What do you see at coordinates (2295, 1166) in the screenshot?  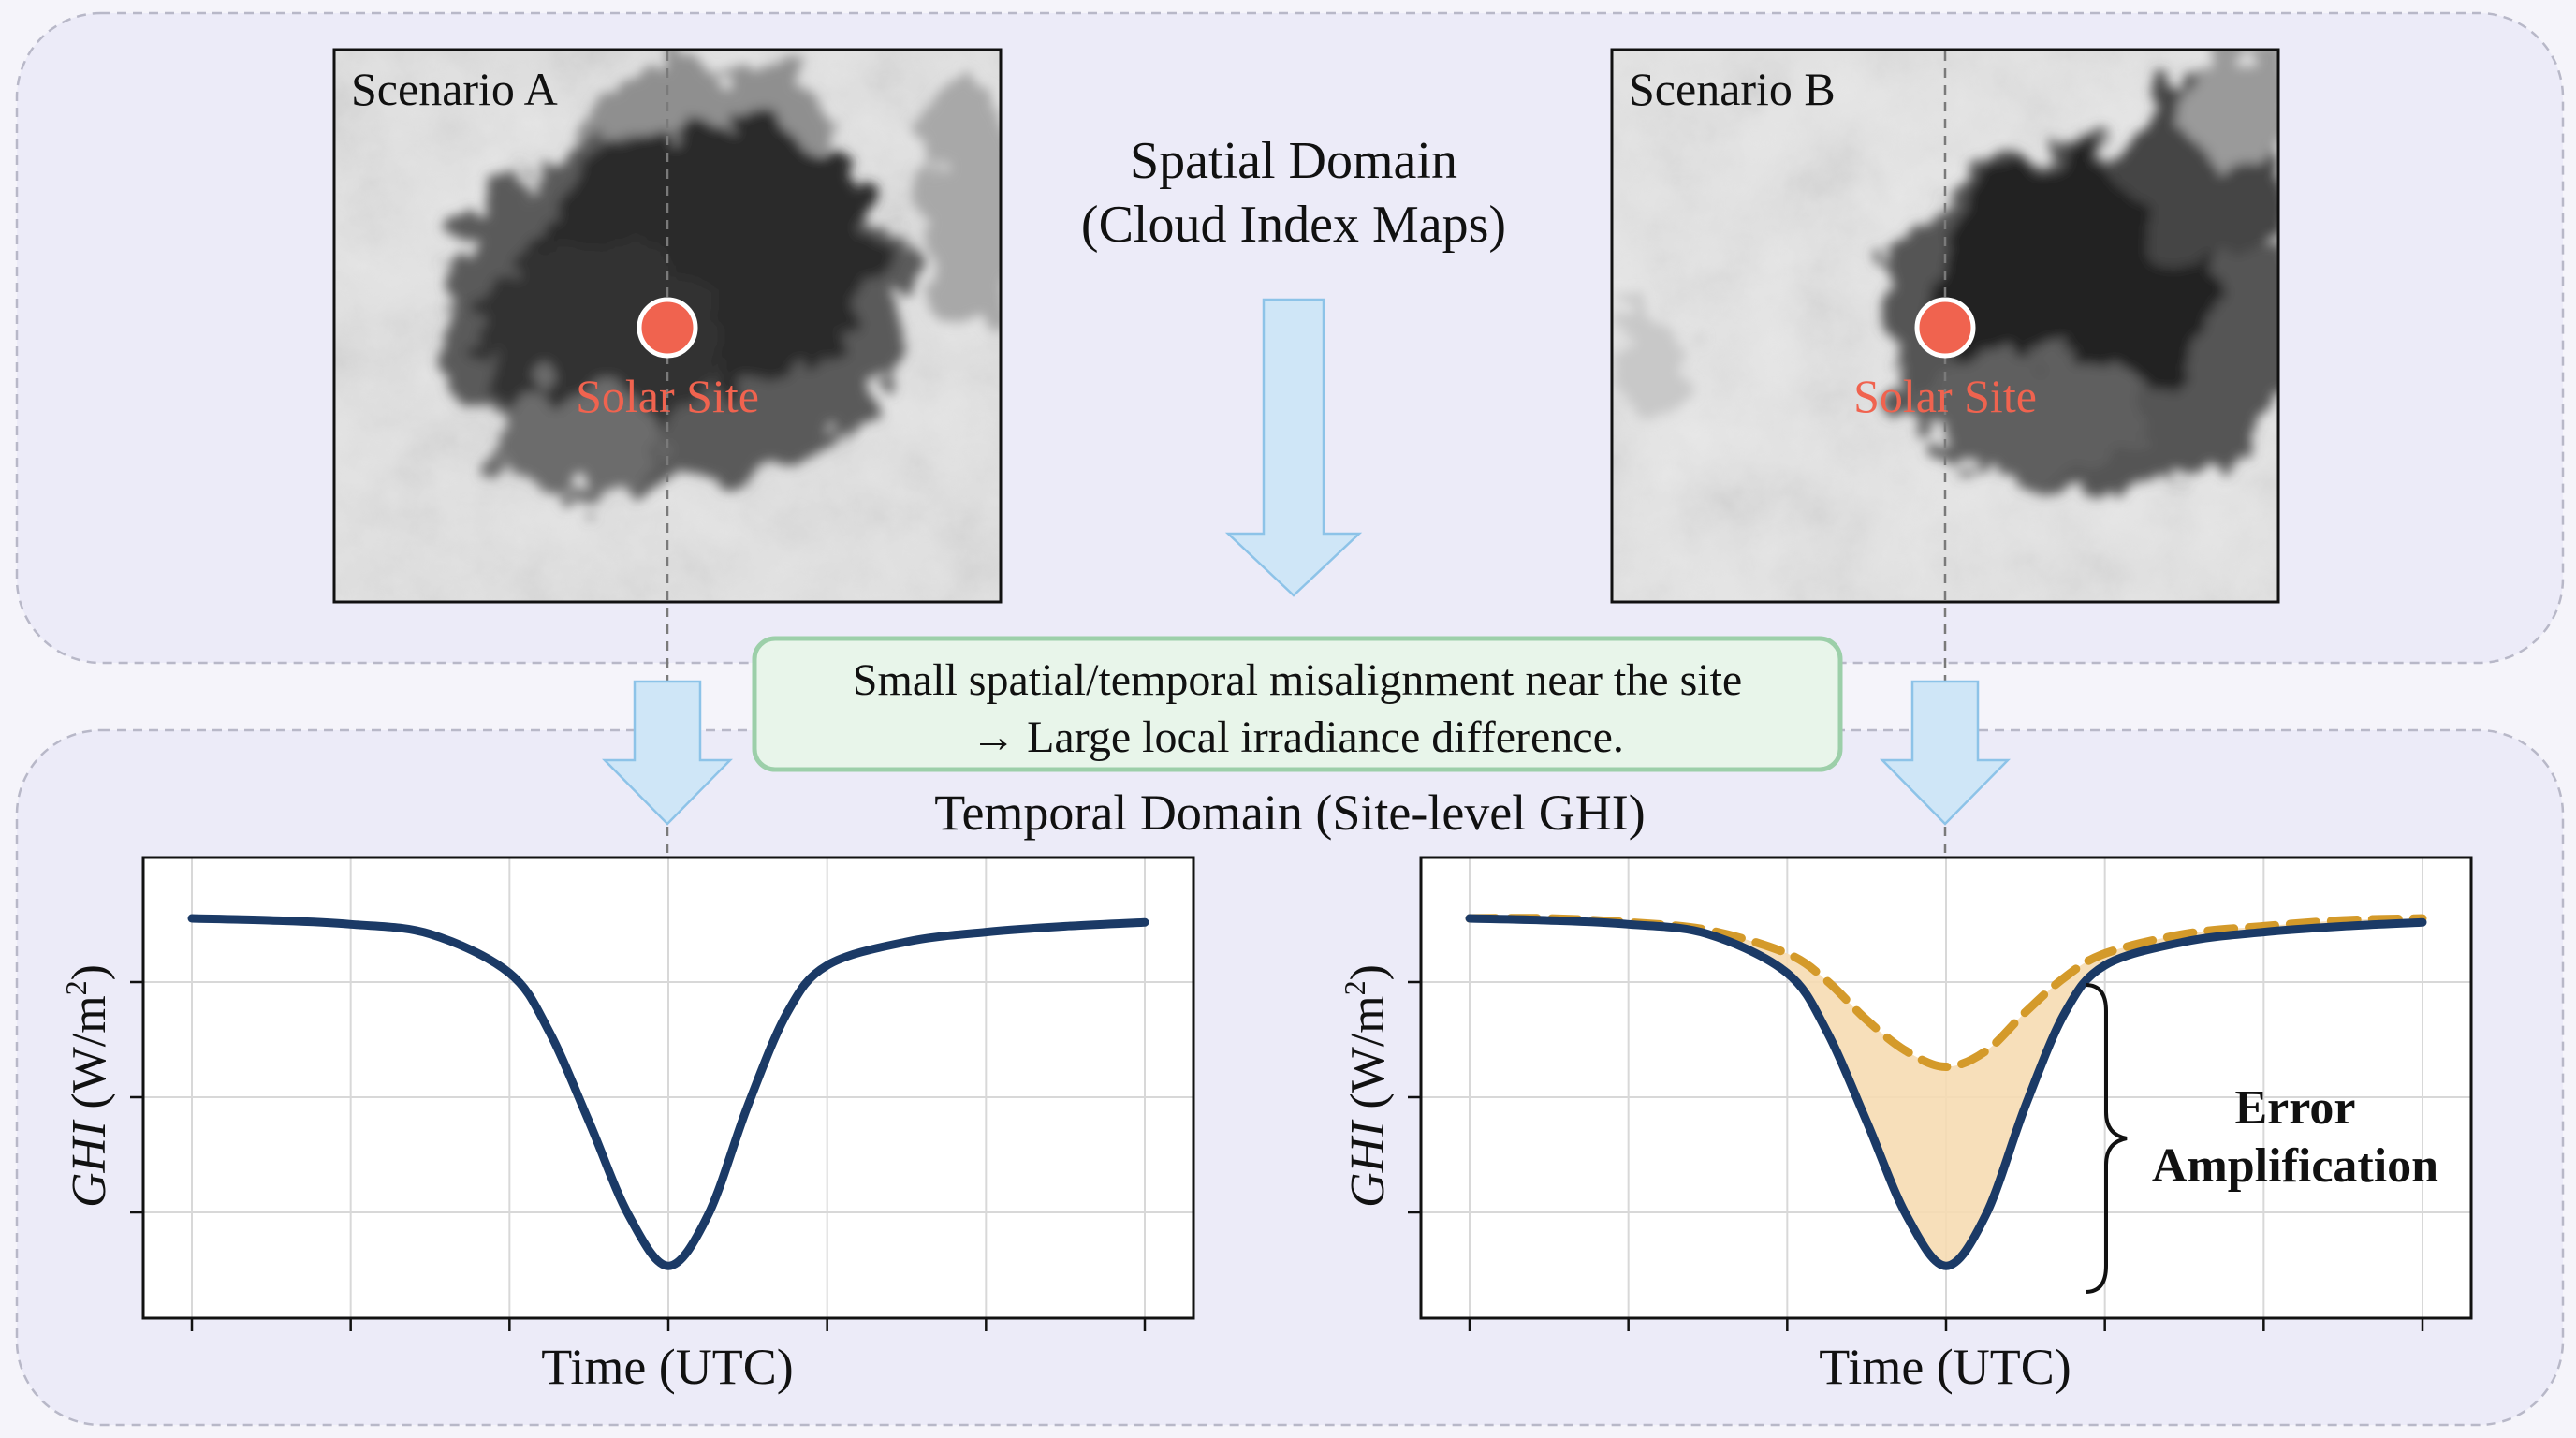 I see `error-annotation-line-2: Amplification` at bounding box center [2295, 1166].